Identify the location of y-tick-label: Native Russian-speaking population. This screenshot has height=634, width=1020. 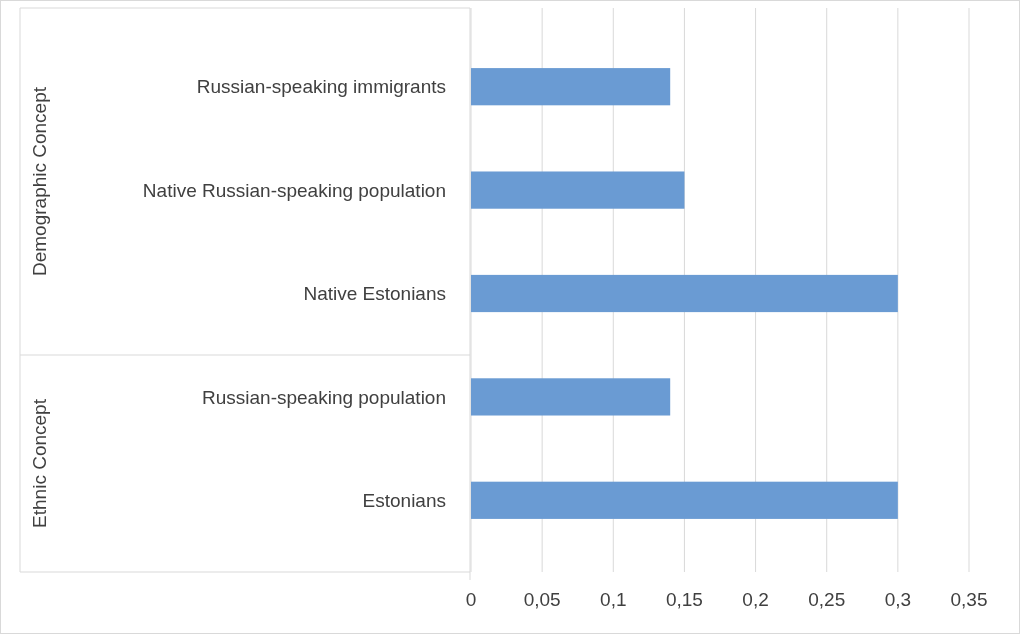
(294, 190).